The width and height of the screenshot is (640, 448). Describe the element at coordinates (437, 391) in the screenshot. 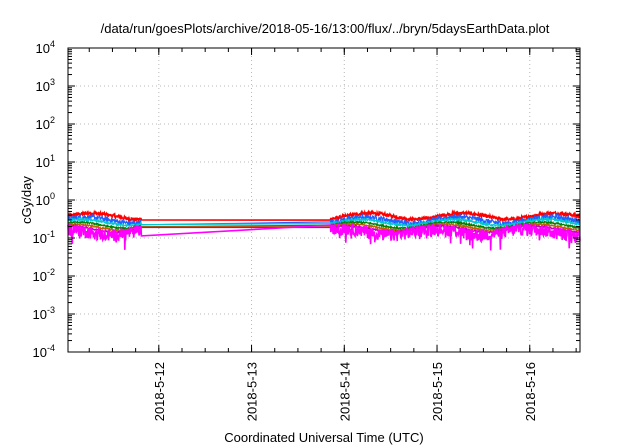

I see `x-tick-label: 2018-5-15` at that location.